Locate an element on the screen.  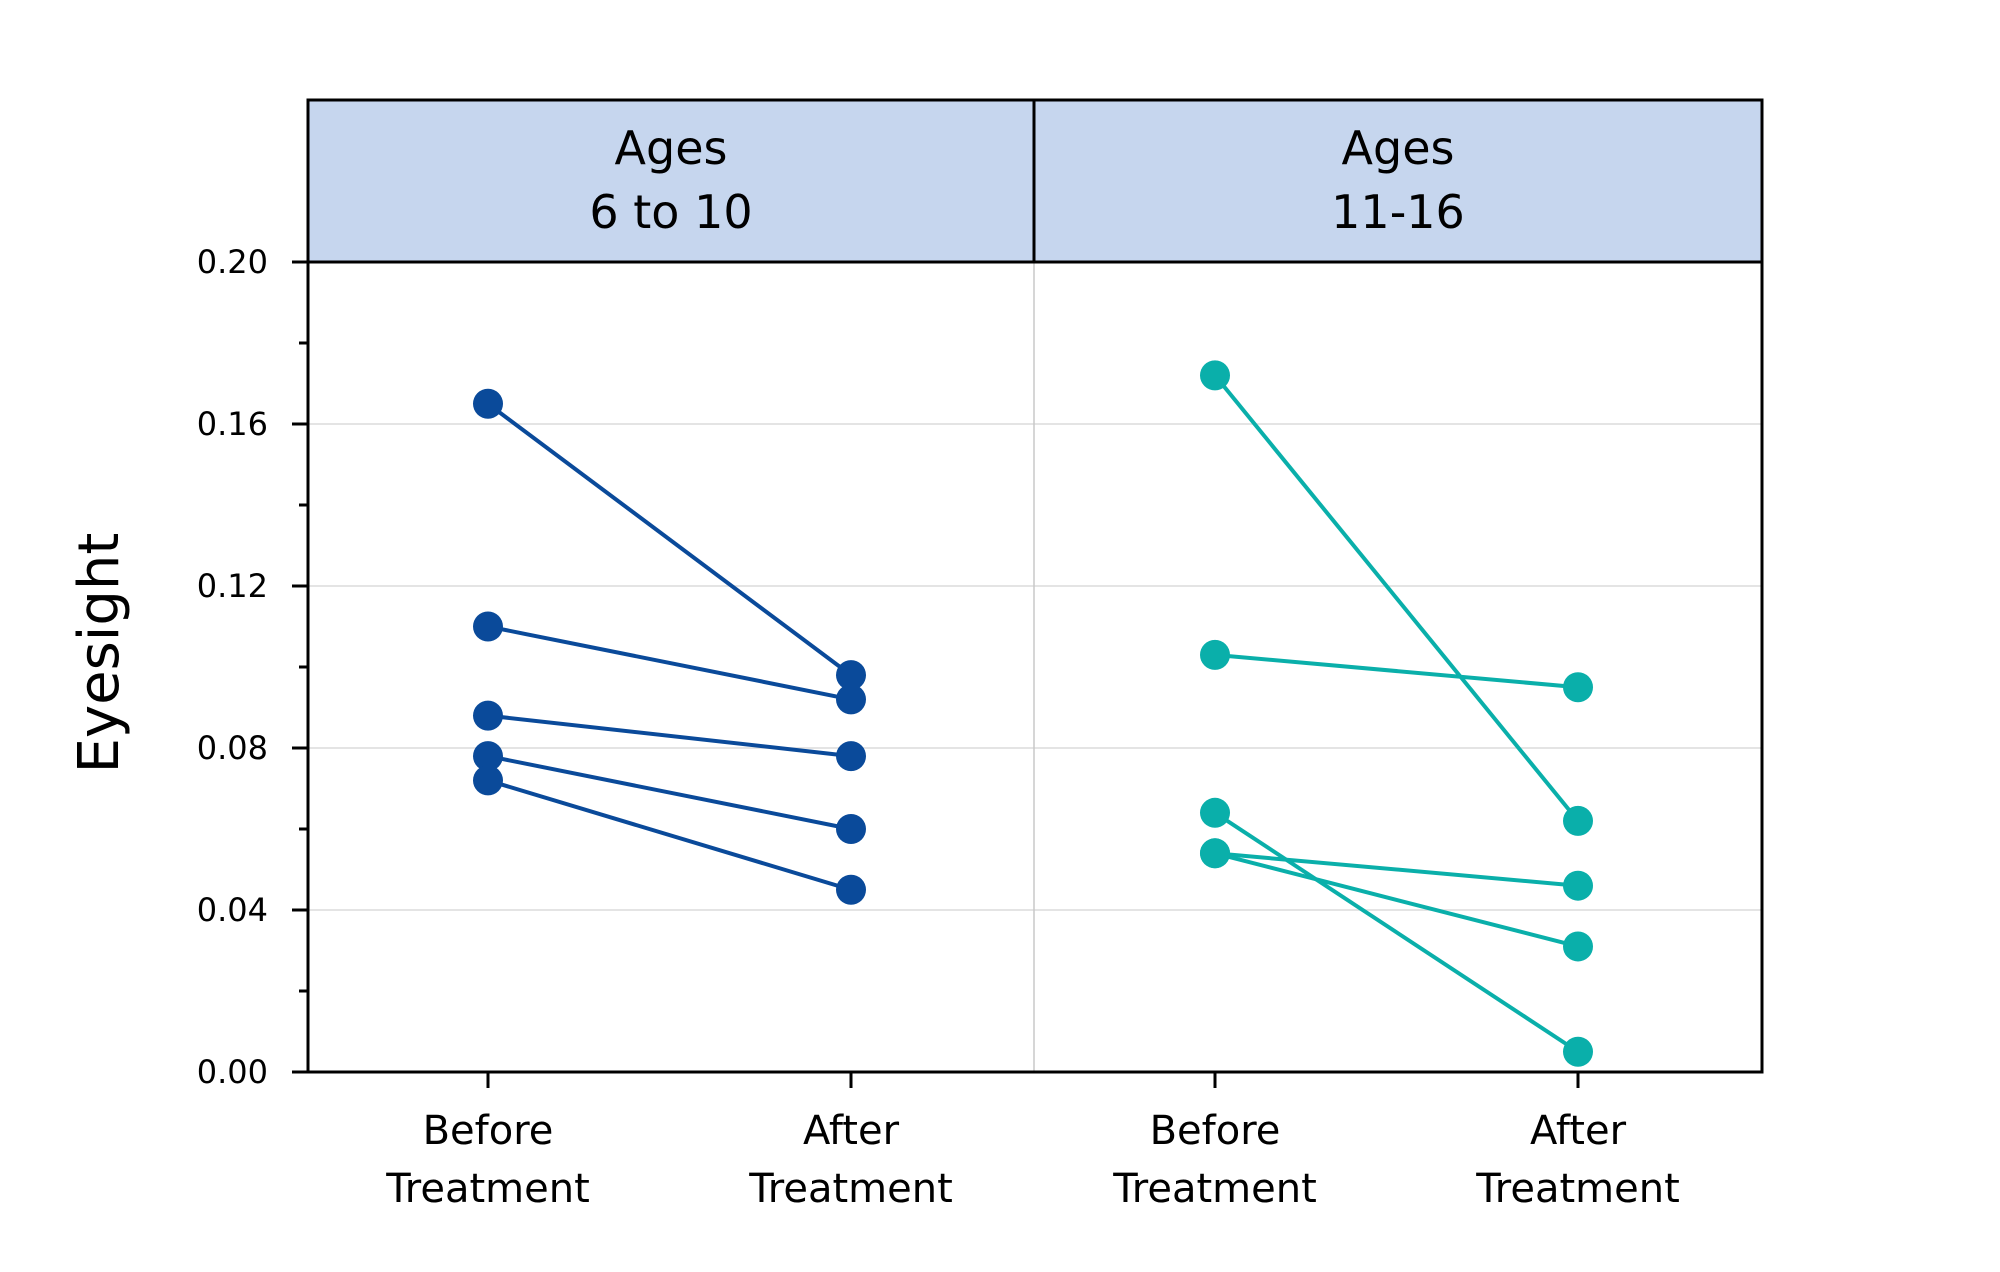
panel-headers: Ages 6 to 10 Ages 11-16 is located at coordinates (1035, 181).